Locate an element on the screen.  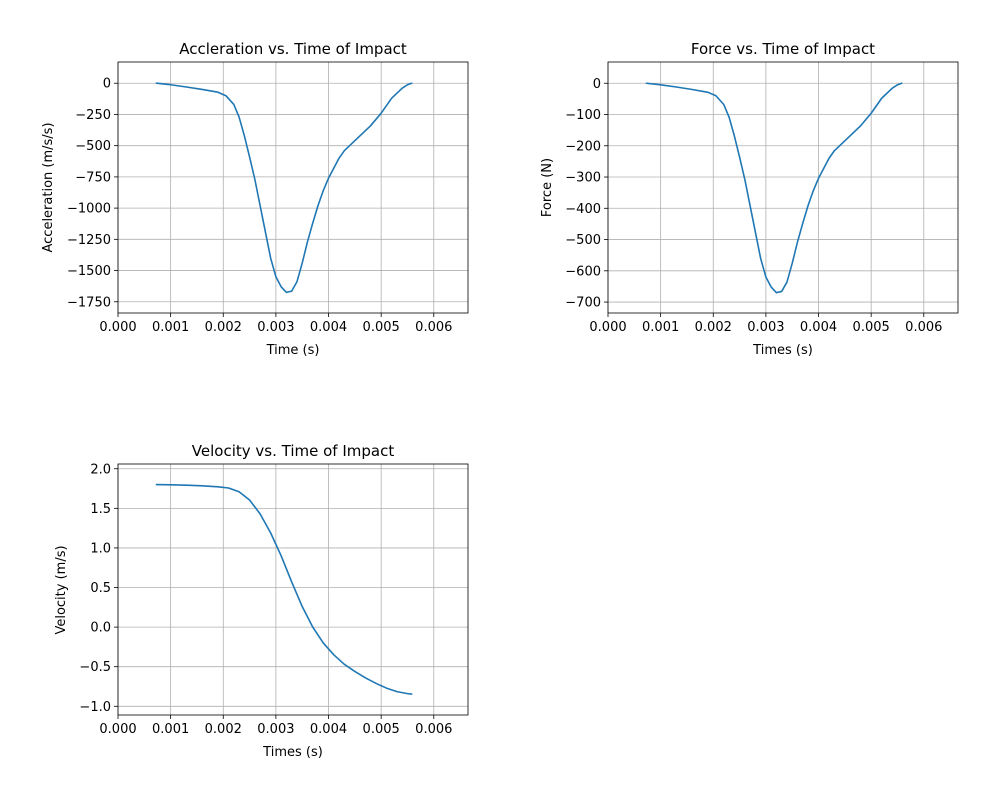
velocity-y-tick-label: 0.5 is located at coordinates (100, 588).